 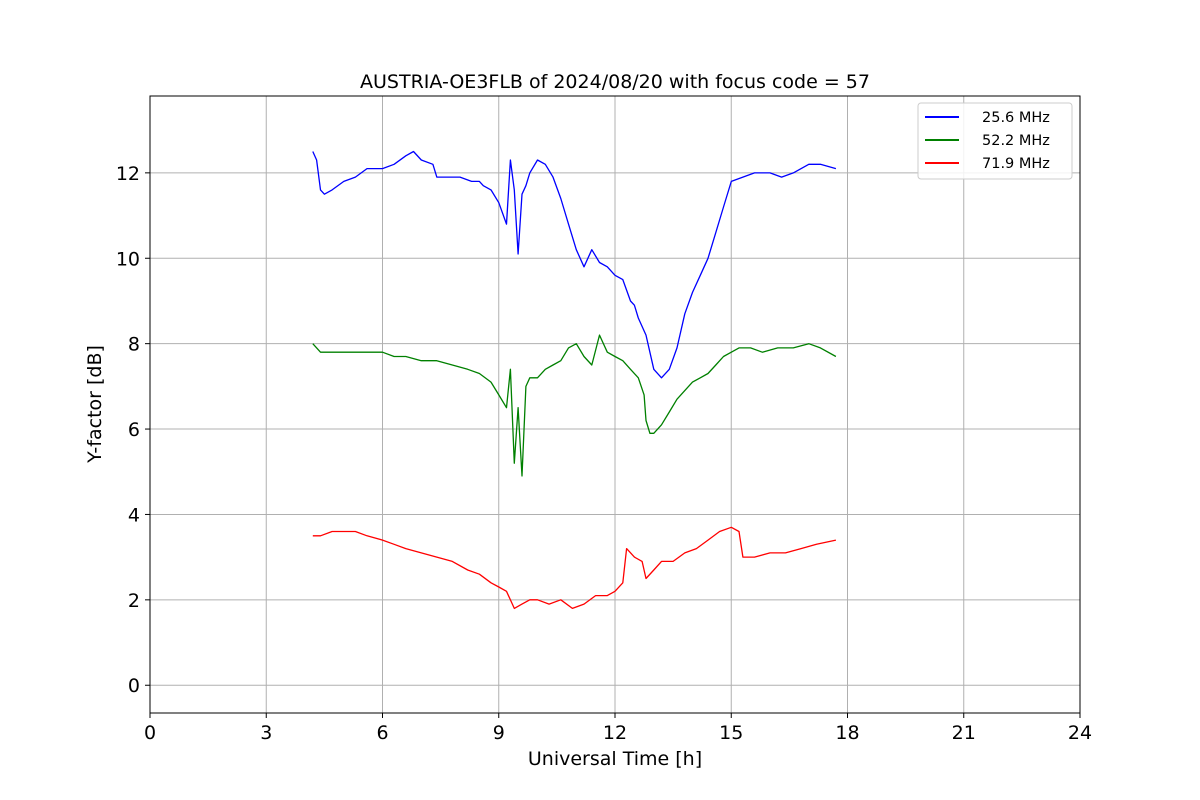 What do you see at coordinates (615, 733) in the screenshot?
I see `x-tick-label: 12` at bounding box center [615, 733].